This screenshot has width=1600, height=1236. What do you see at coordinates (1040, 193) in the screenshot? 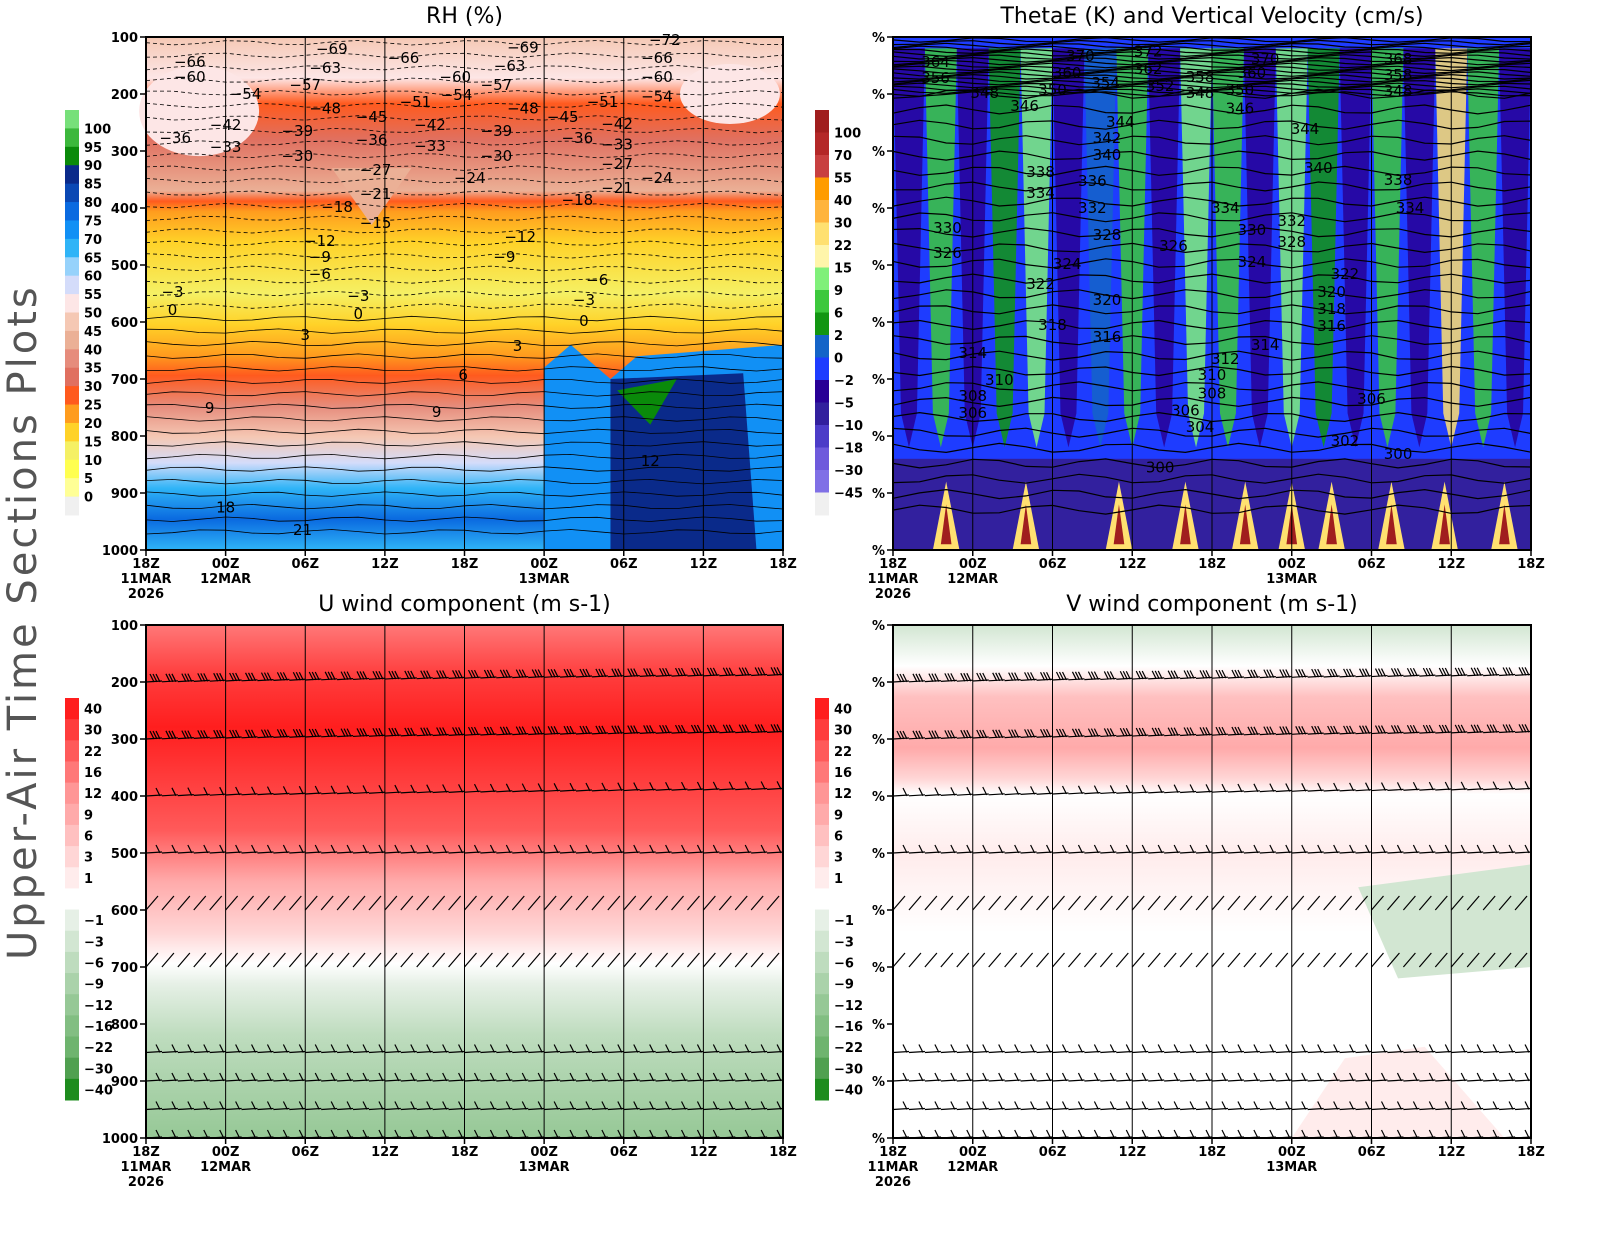
I see `contour-label: 334` at bounding box center [1040, 193].